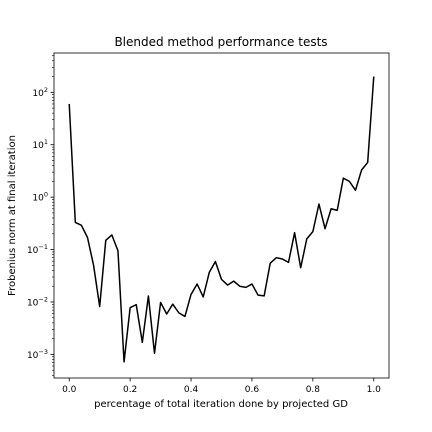 Image resolution: width=432 pixels, height=432 pixels. I want to click on y-tick-label: 10⁻², so click(37, 301).